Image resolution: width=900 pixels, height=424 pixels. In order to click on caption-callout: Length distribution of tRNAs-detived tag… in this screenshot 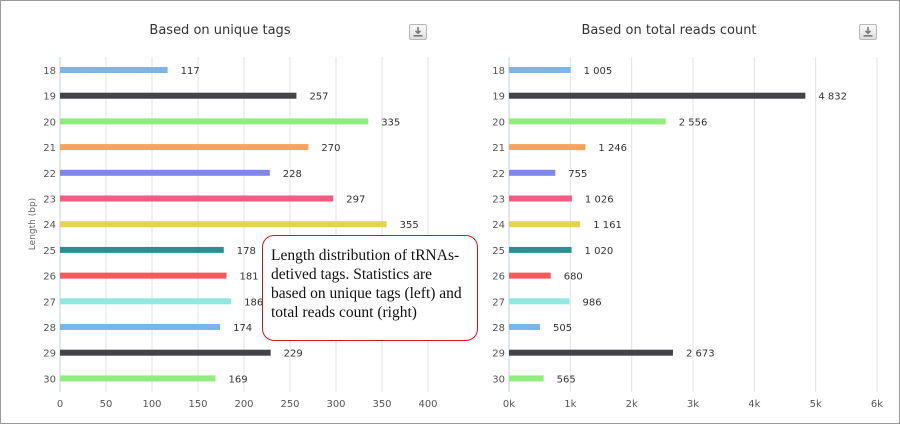, I will do `click(370, 288)`.